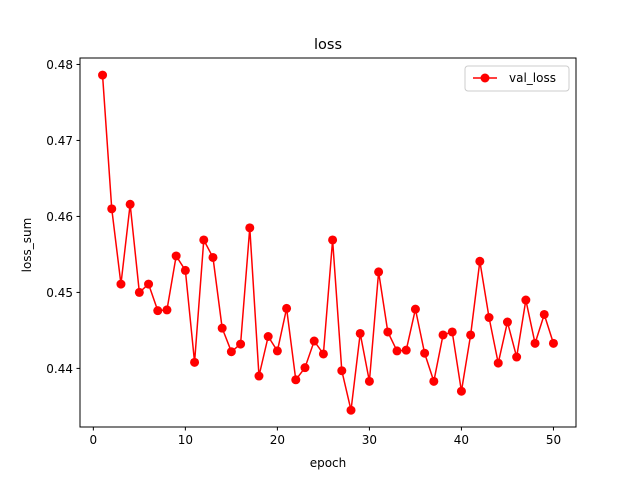 Image resolution: width=640 pixels, height=480 pixels. Describe the element at coordinates (553, 440) in the screenshot. I see `x-tick-label: 50` at that location.